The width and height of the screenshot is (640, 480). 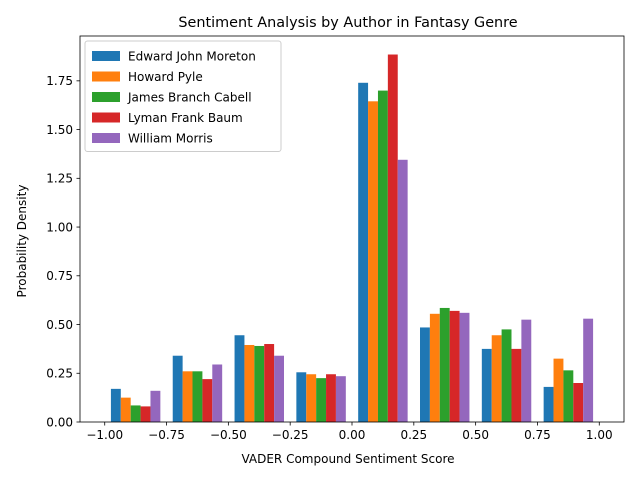 What do you see at coordinates (59, 227) in the screenshot?
I see `y-tick-label: 1.00` at bounding box center [59, 227].